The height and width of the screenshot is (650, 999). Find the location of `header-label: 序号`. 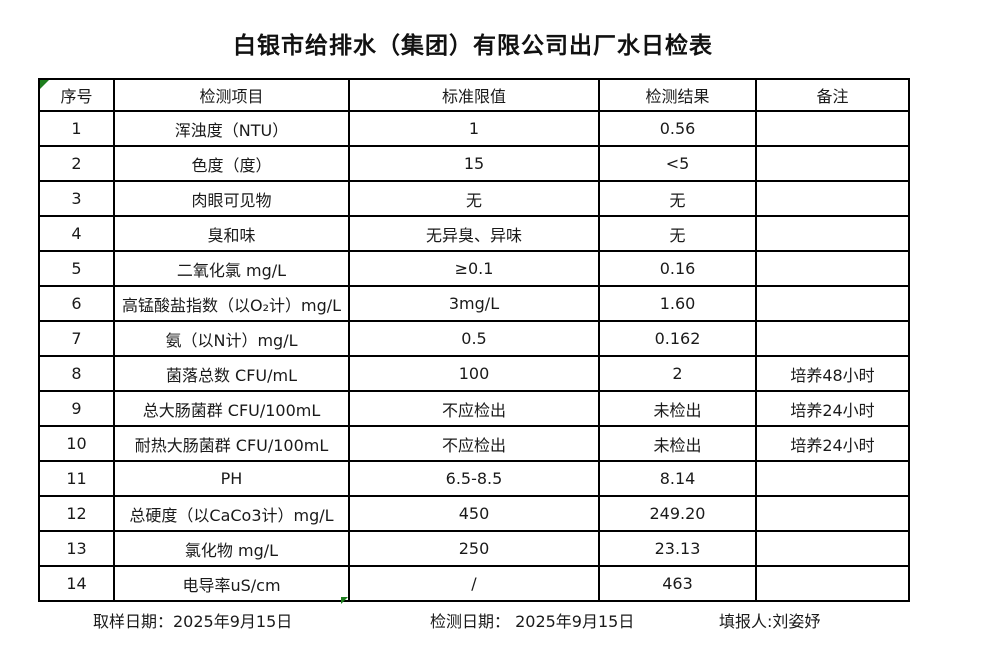

header-label: 序号 is located at coordinates (76, 96).